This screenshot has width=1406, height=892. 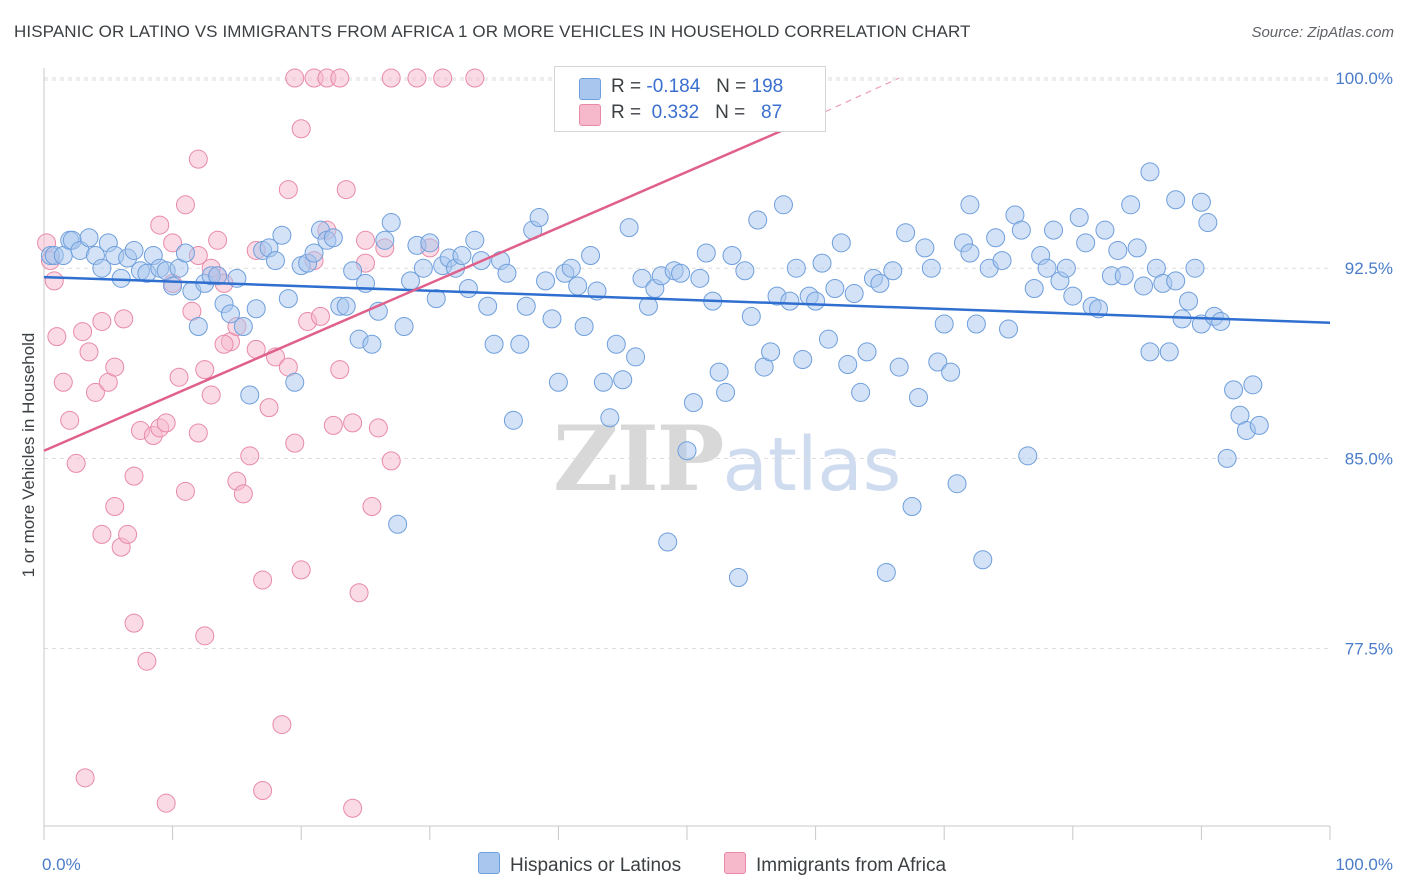 I want to click on x-tick-label-0: 0.0%, so click(x=61, y=864).